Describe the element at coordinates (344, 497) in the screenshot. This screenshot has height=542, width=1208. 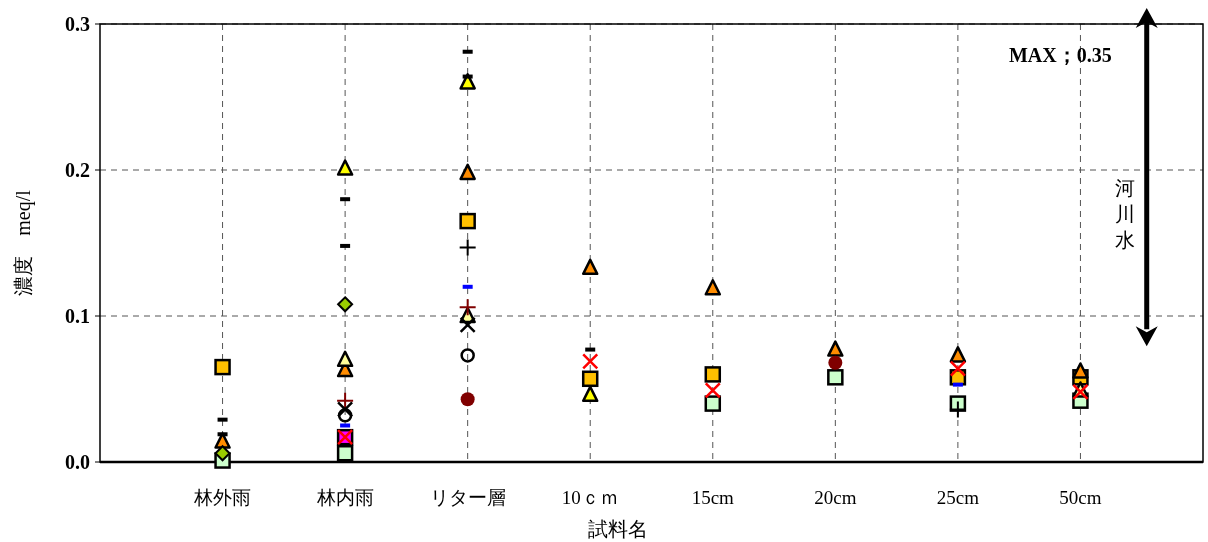
I see `x-tick-label: 林内雨` at that location.